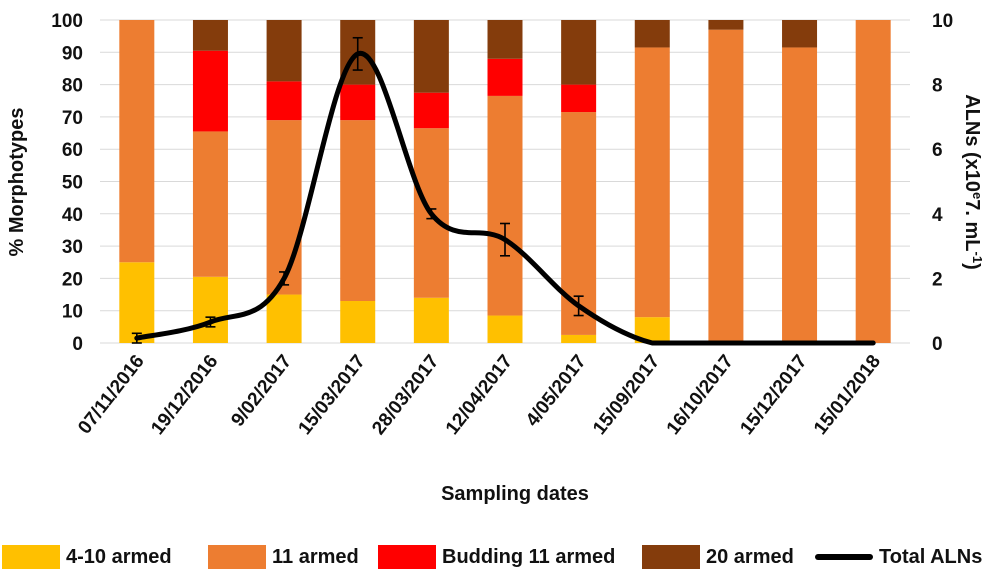  Describe the element at coordinates (847, 395) in the screenshot. I see `x-tick-label: 15/01/2018` at that location.